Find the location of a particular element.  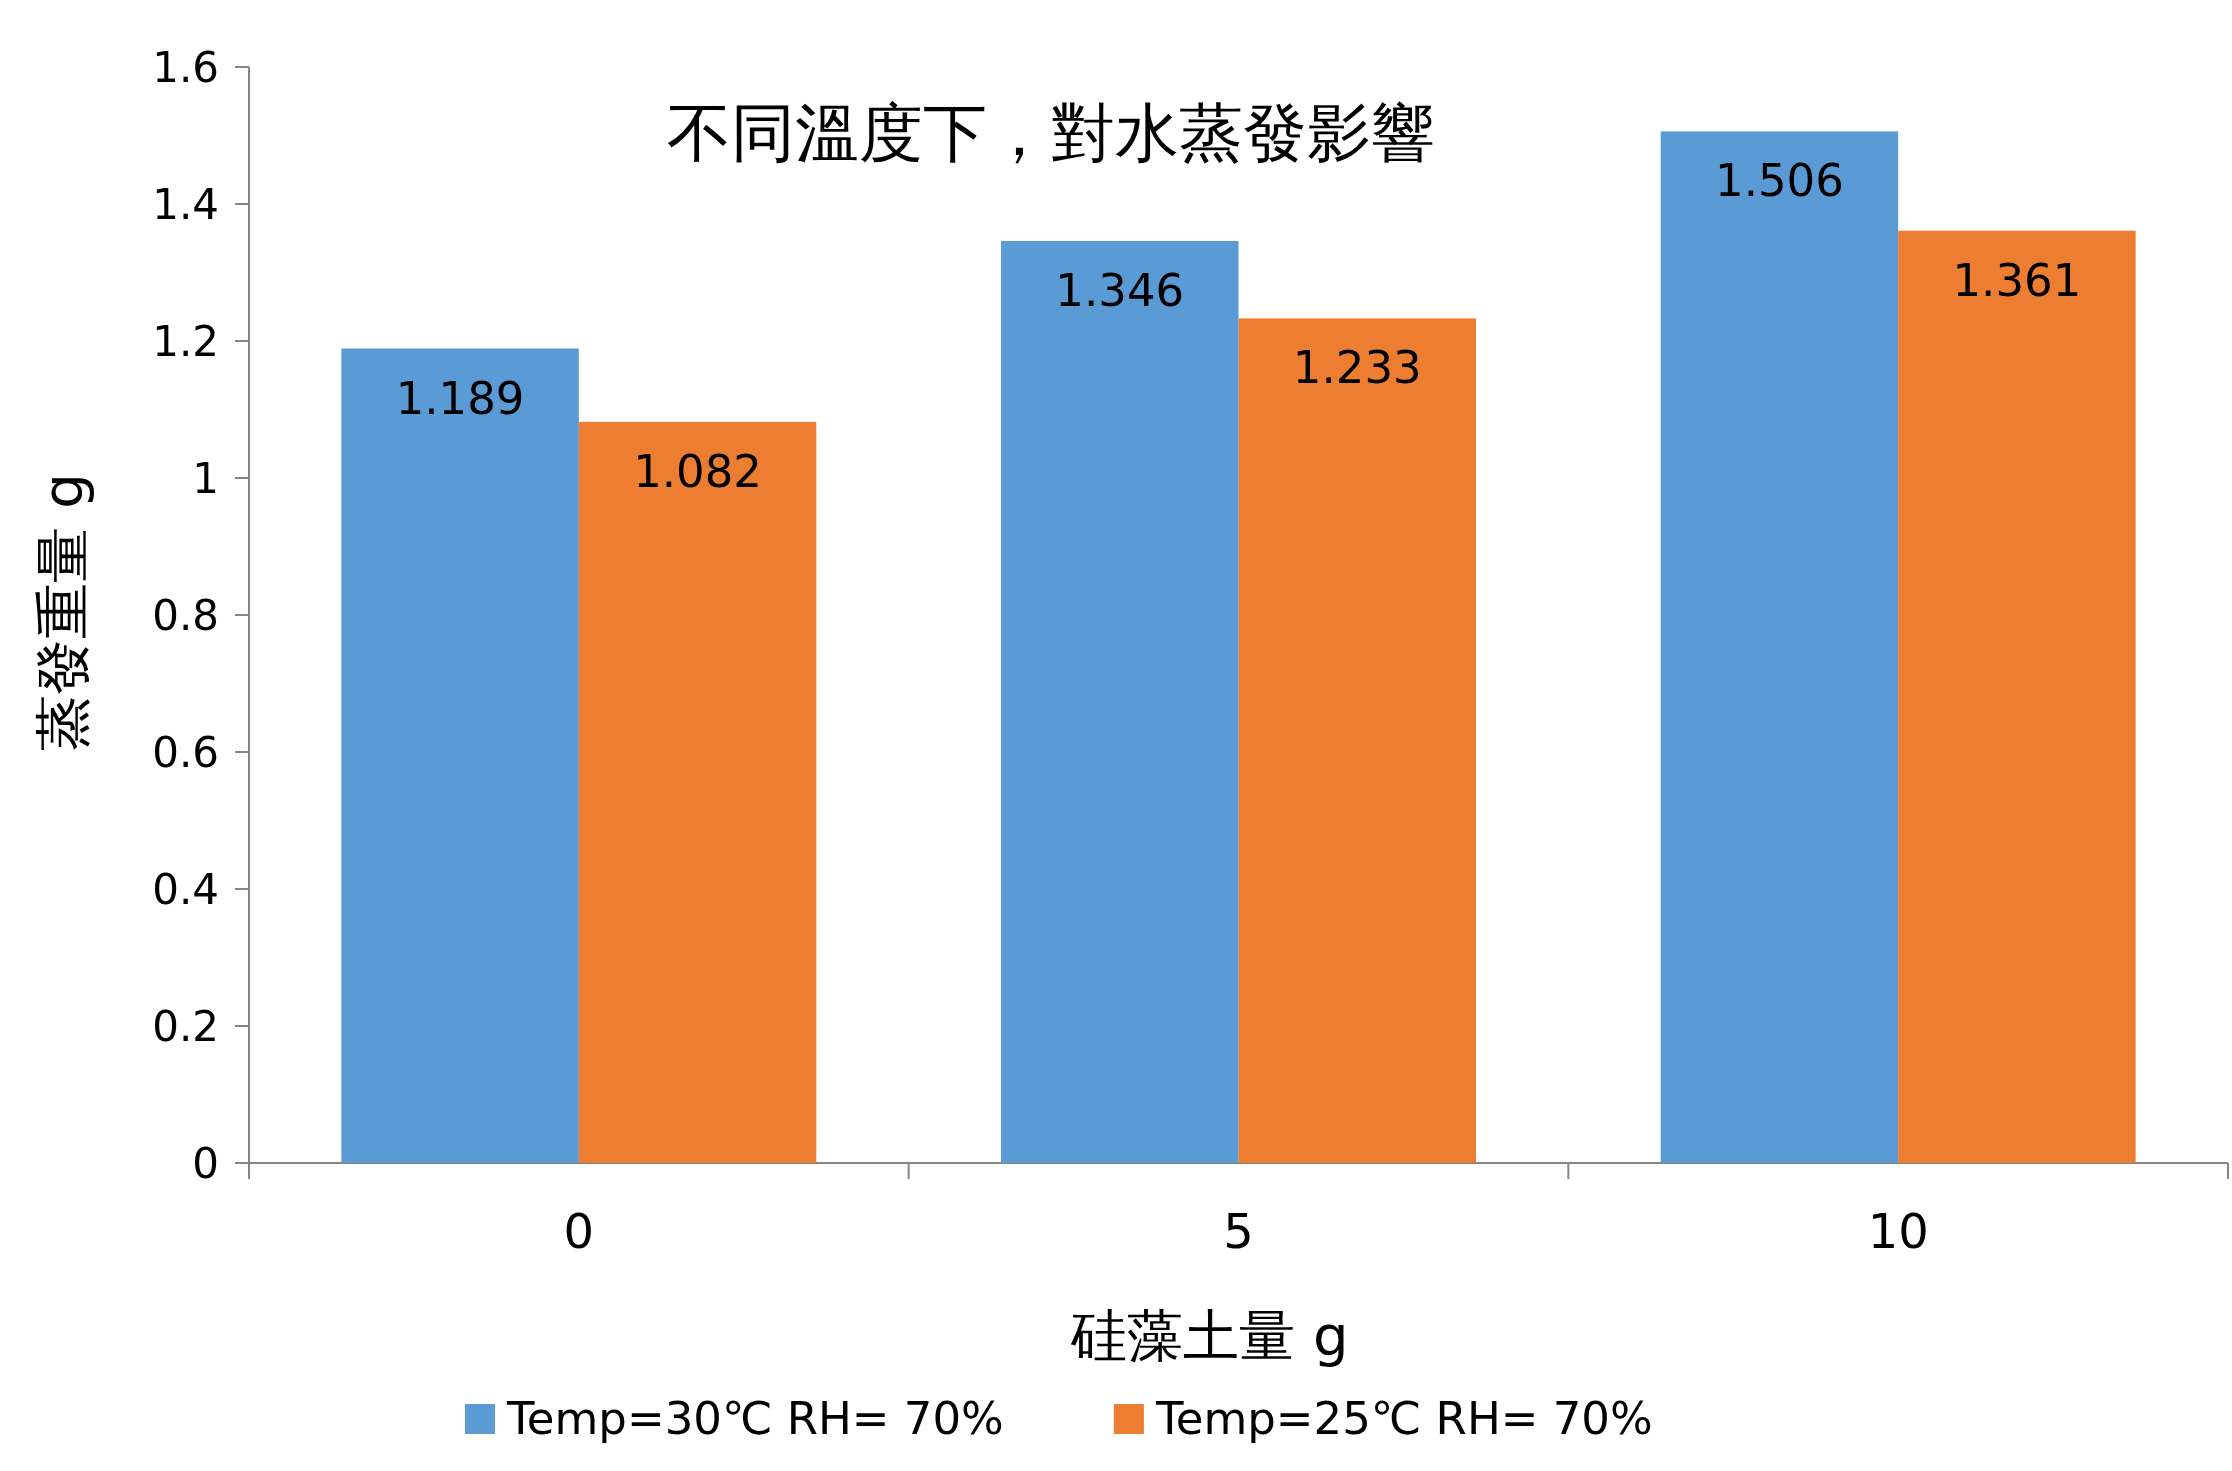

x-tick-label: 0 is located at coordinates (579, 1231).